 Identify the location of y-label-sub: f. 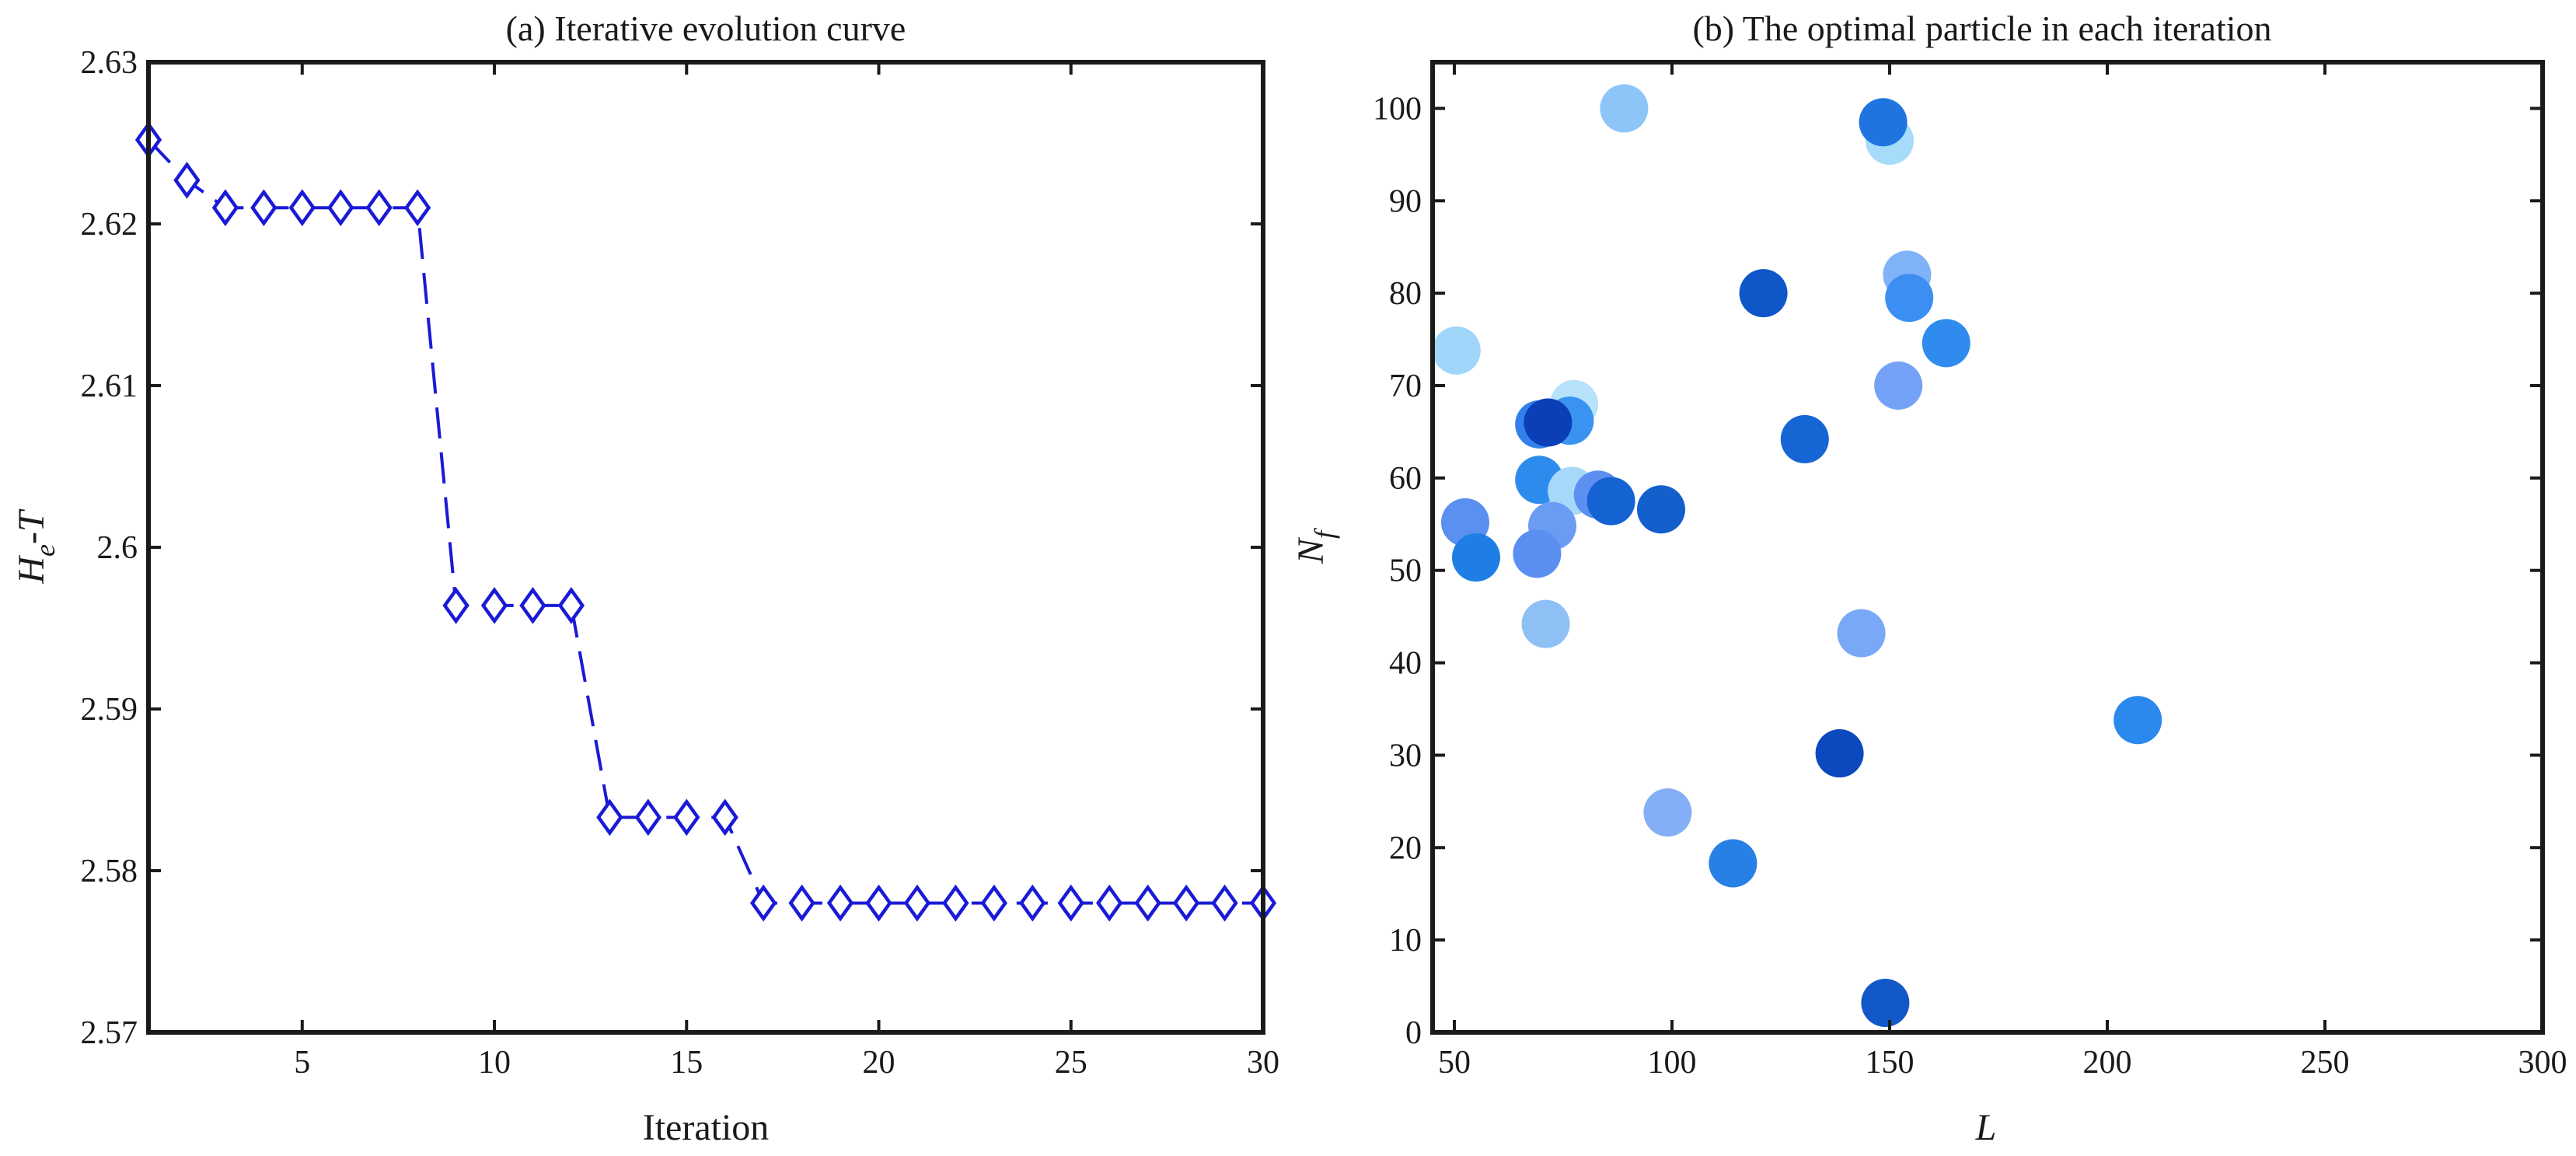
(1324, 533).